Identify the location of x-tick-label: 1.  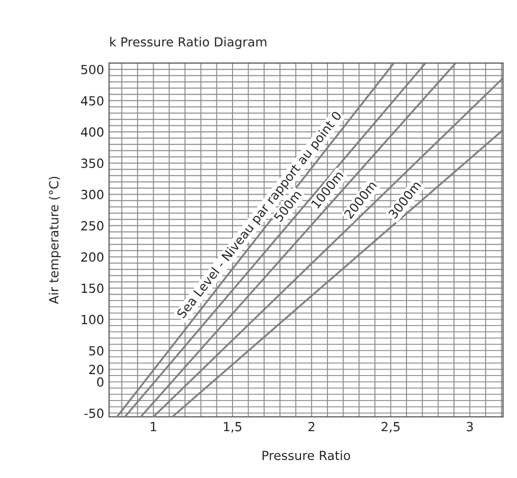
(153, 427).